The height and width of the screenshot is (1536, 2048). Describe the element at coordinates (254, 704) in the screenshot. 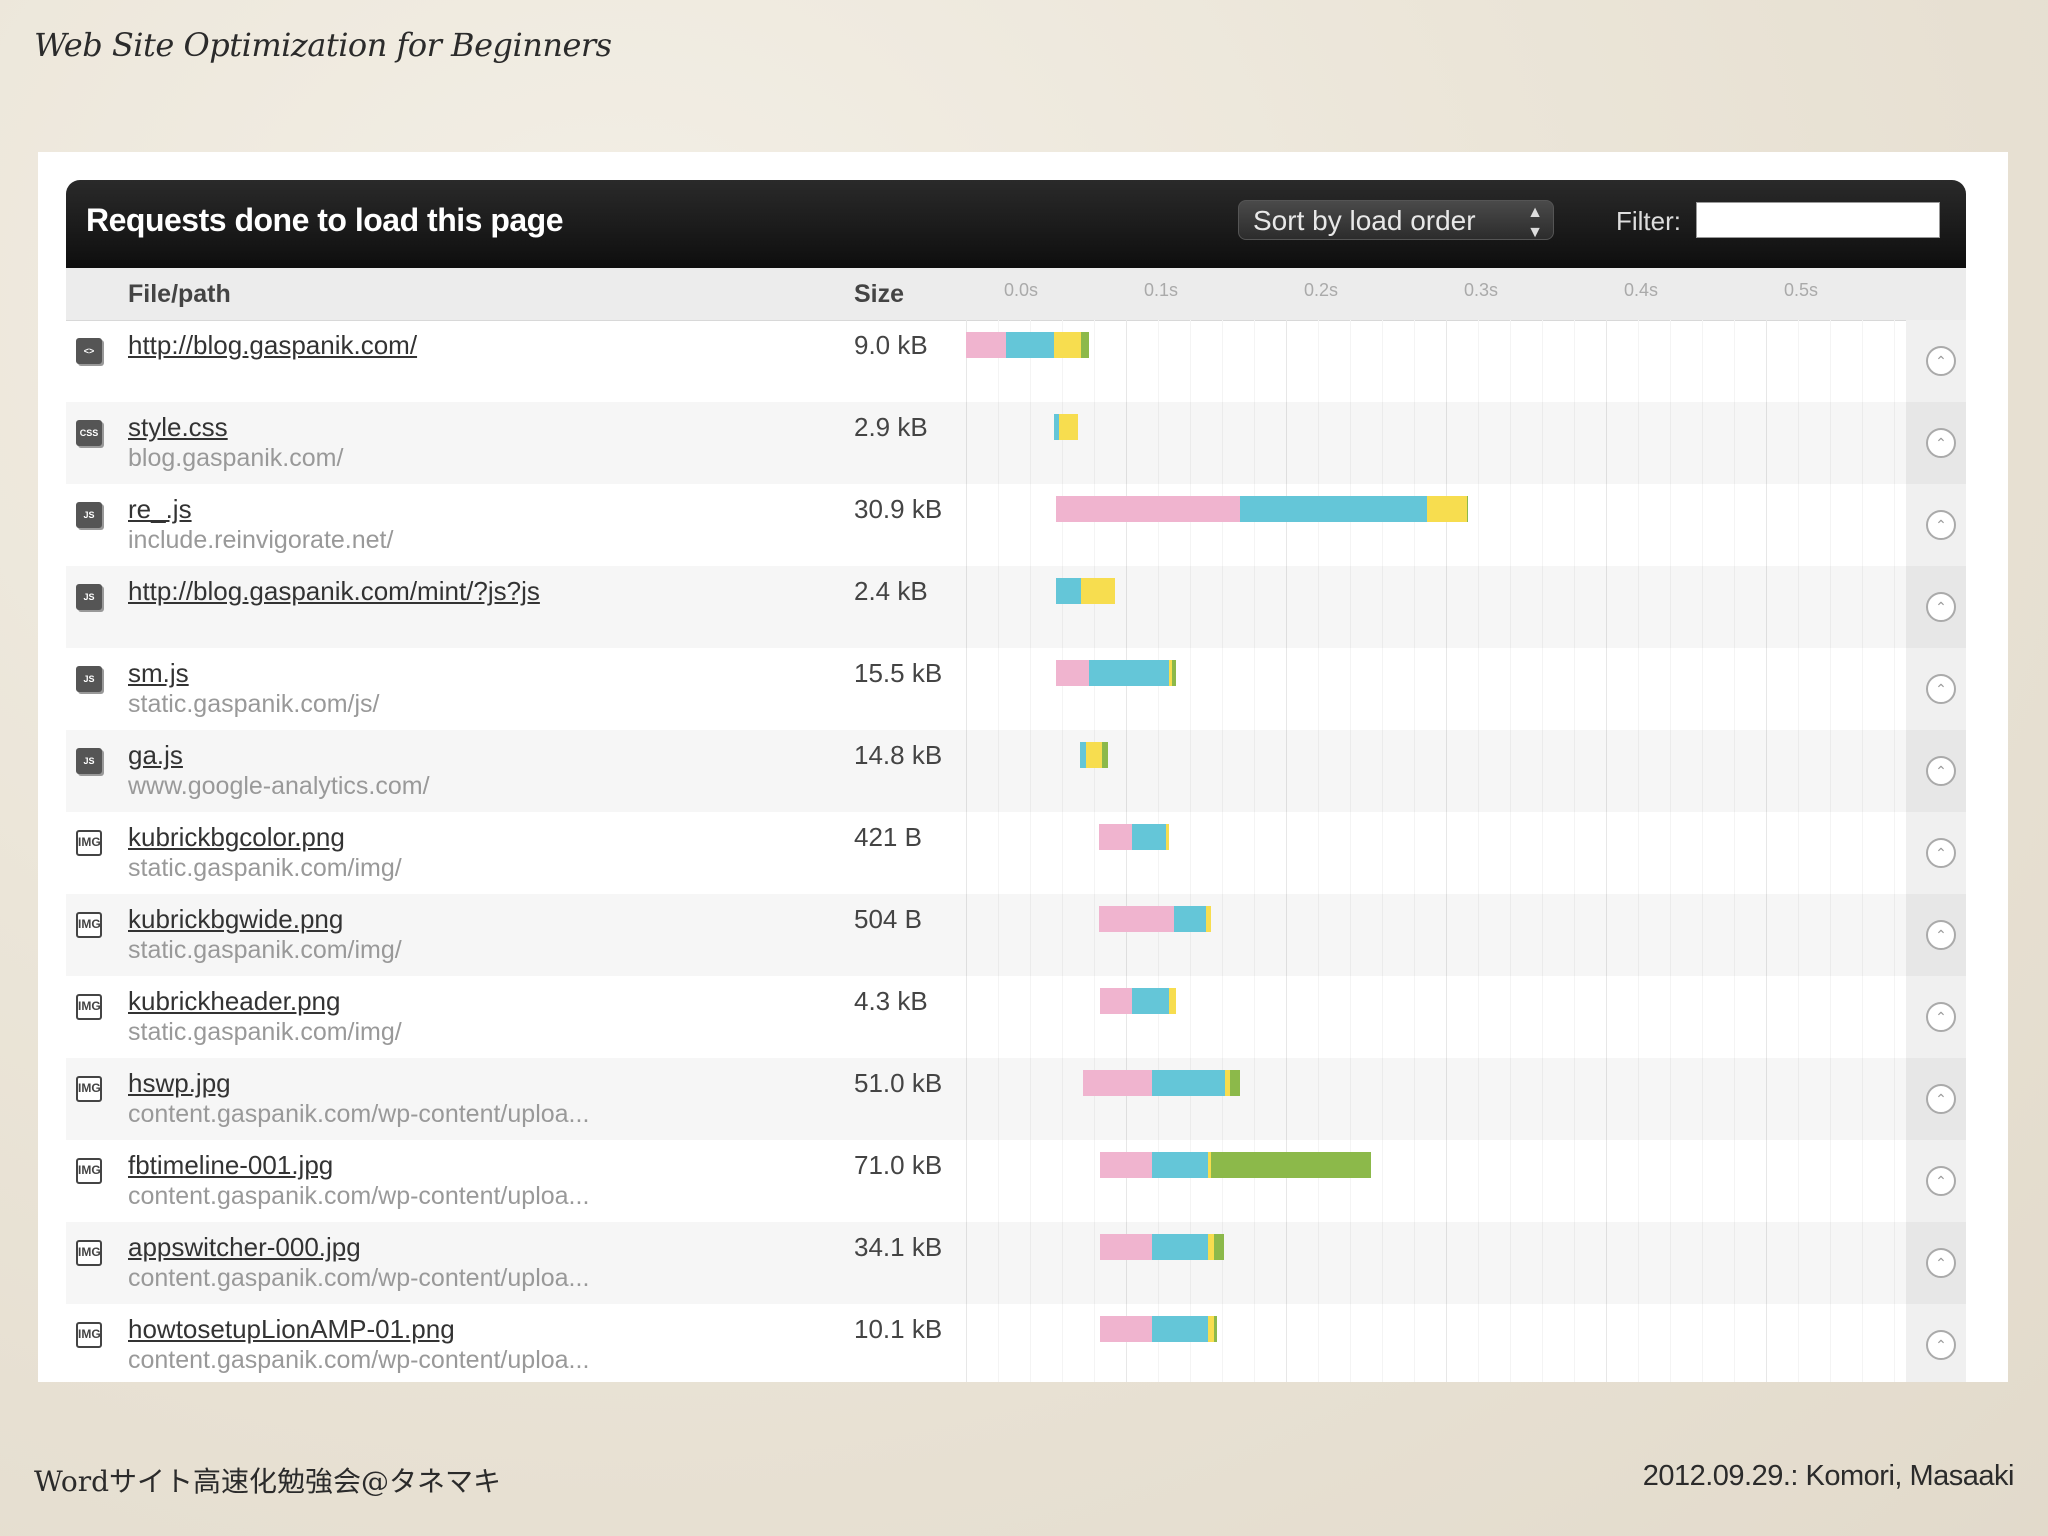

I see `request-host: static.gaspanik.com/js/` at that location.